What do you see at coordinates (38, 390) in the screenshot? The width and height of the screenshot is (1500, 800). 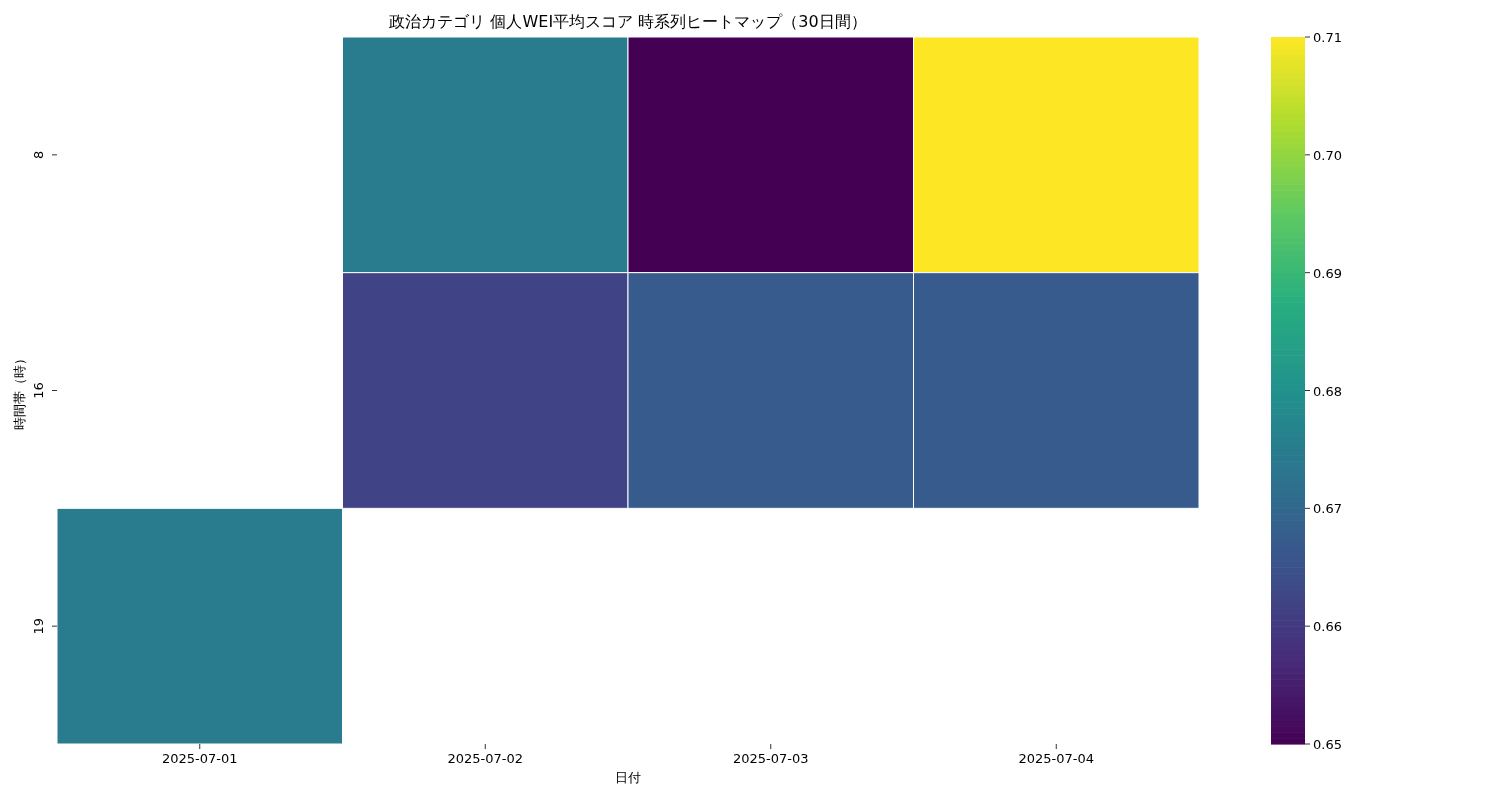 I see `y-tick-label: 16` at bounding box center [38, 390].